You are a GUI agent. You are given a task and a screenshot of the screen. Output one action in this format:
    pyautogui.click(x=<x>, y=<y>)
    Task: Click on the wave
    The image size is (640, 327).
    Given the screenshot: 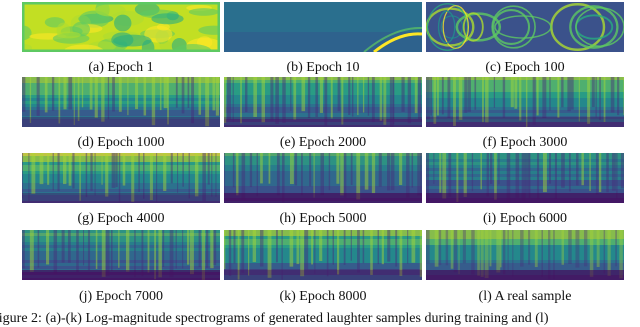 What is the action you would take?
    pyautogui.click(x=523, y=27)
    